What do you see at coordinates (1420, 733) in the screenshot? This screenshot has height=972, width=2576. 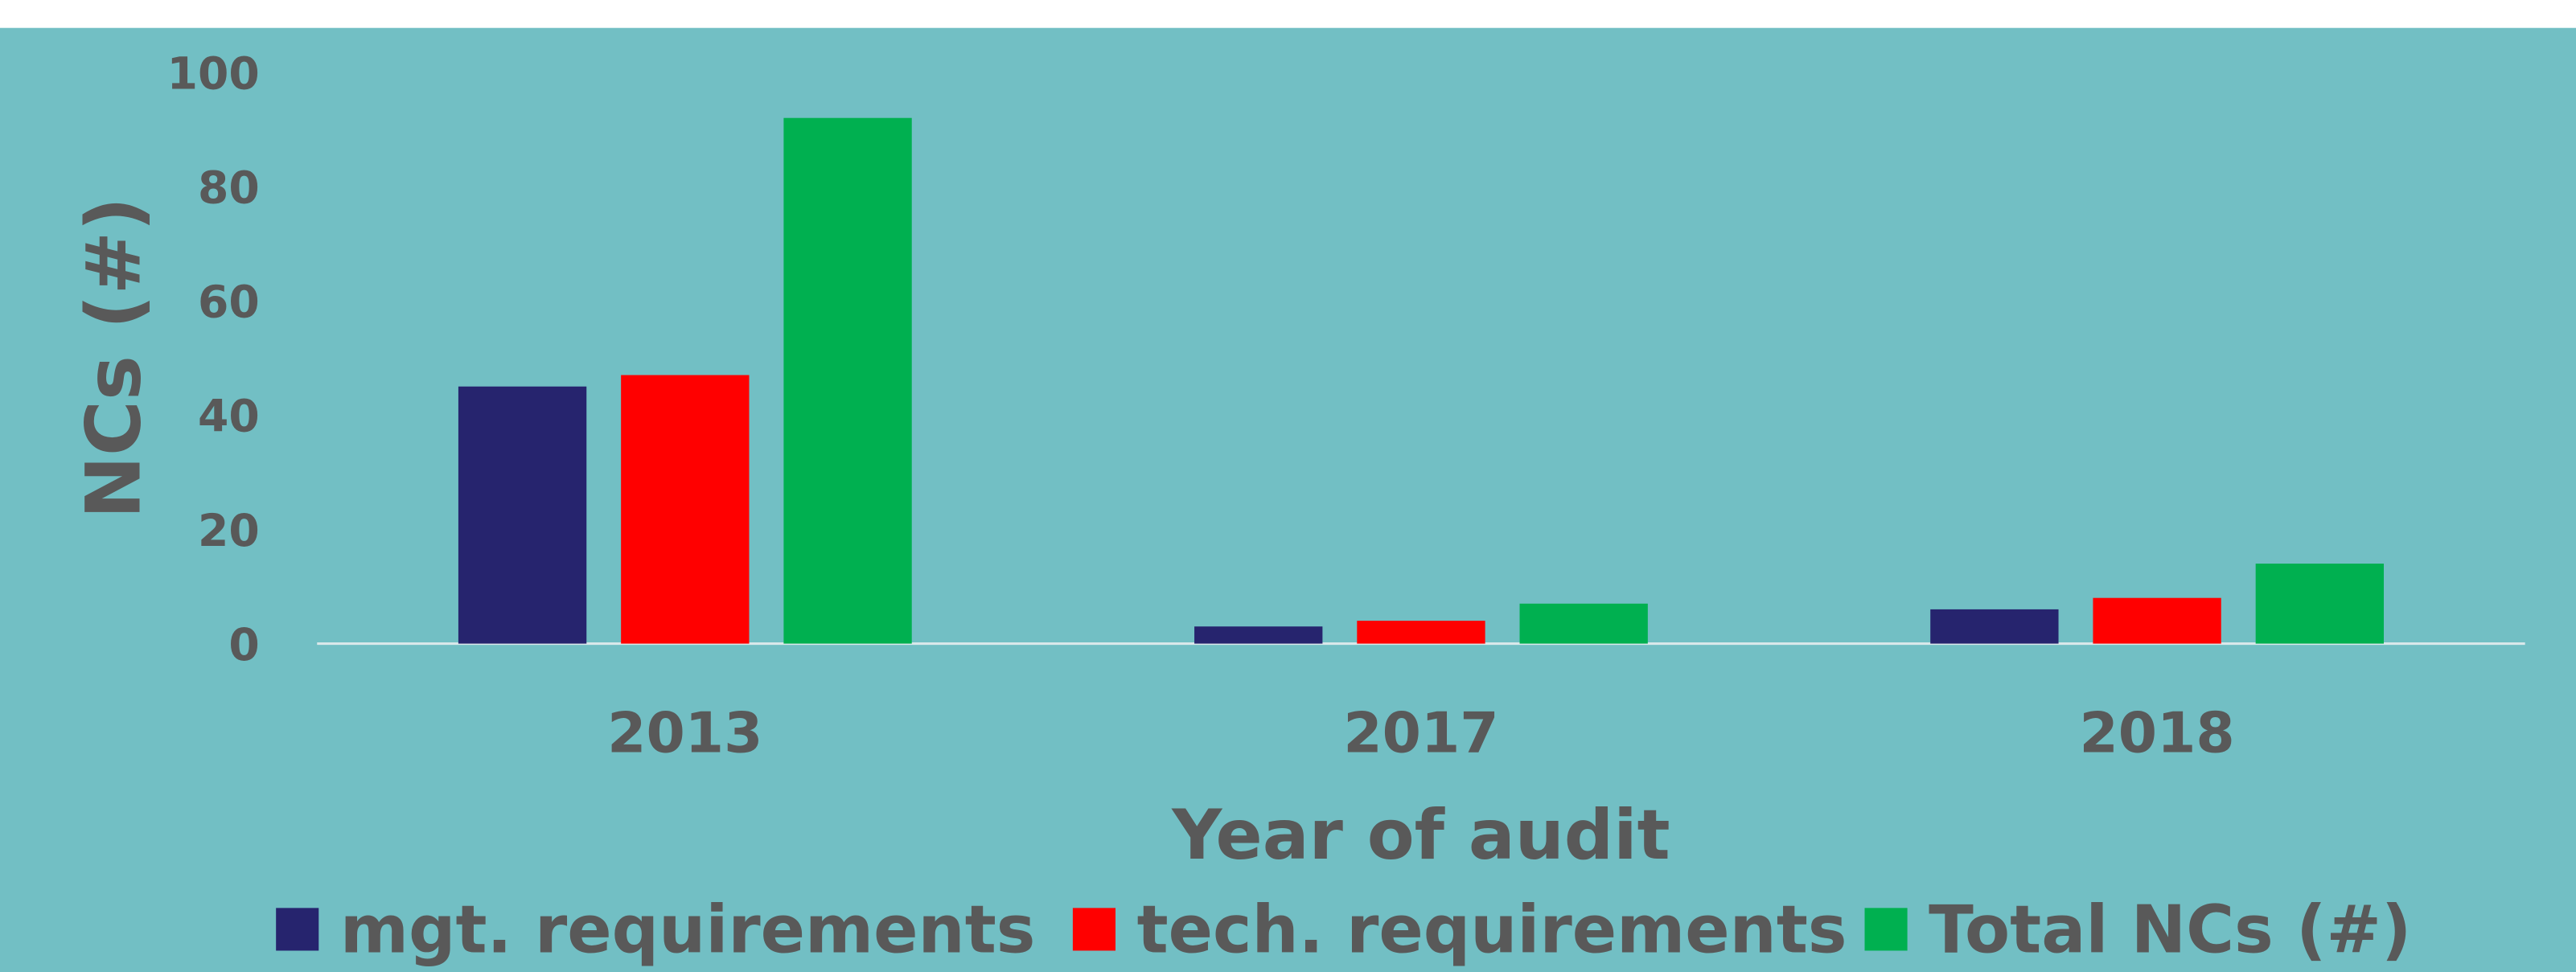 I see `x-tick-label: 2017` at bounding box center [1420, 733].